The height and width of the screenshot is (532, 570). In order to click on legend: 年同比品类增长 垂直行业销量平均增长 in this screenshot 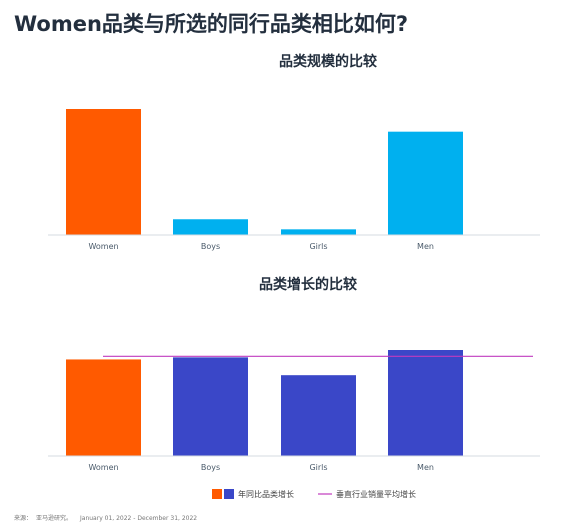, I will do `click(314, 494)`.